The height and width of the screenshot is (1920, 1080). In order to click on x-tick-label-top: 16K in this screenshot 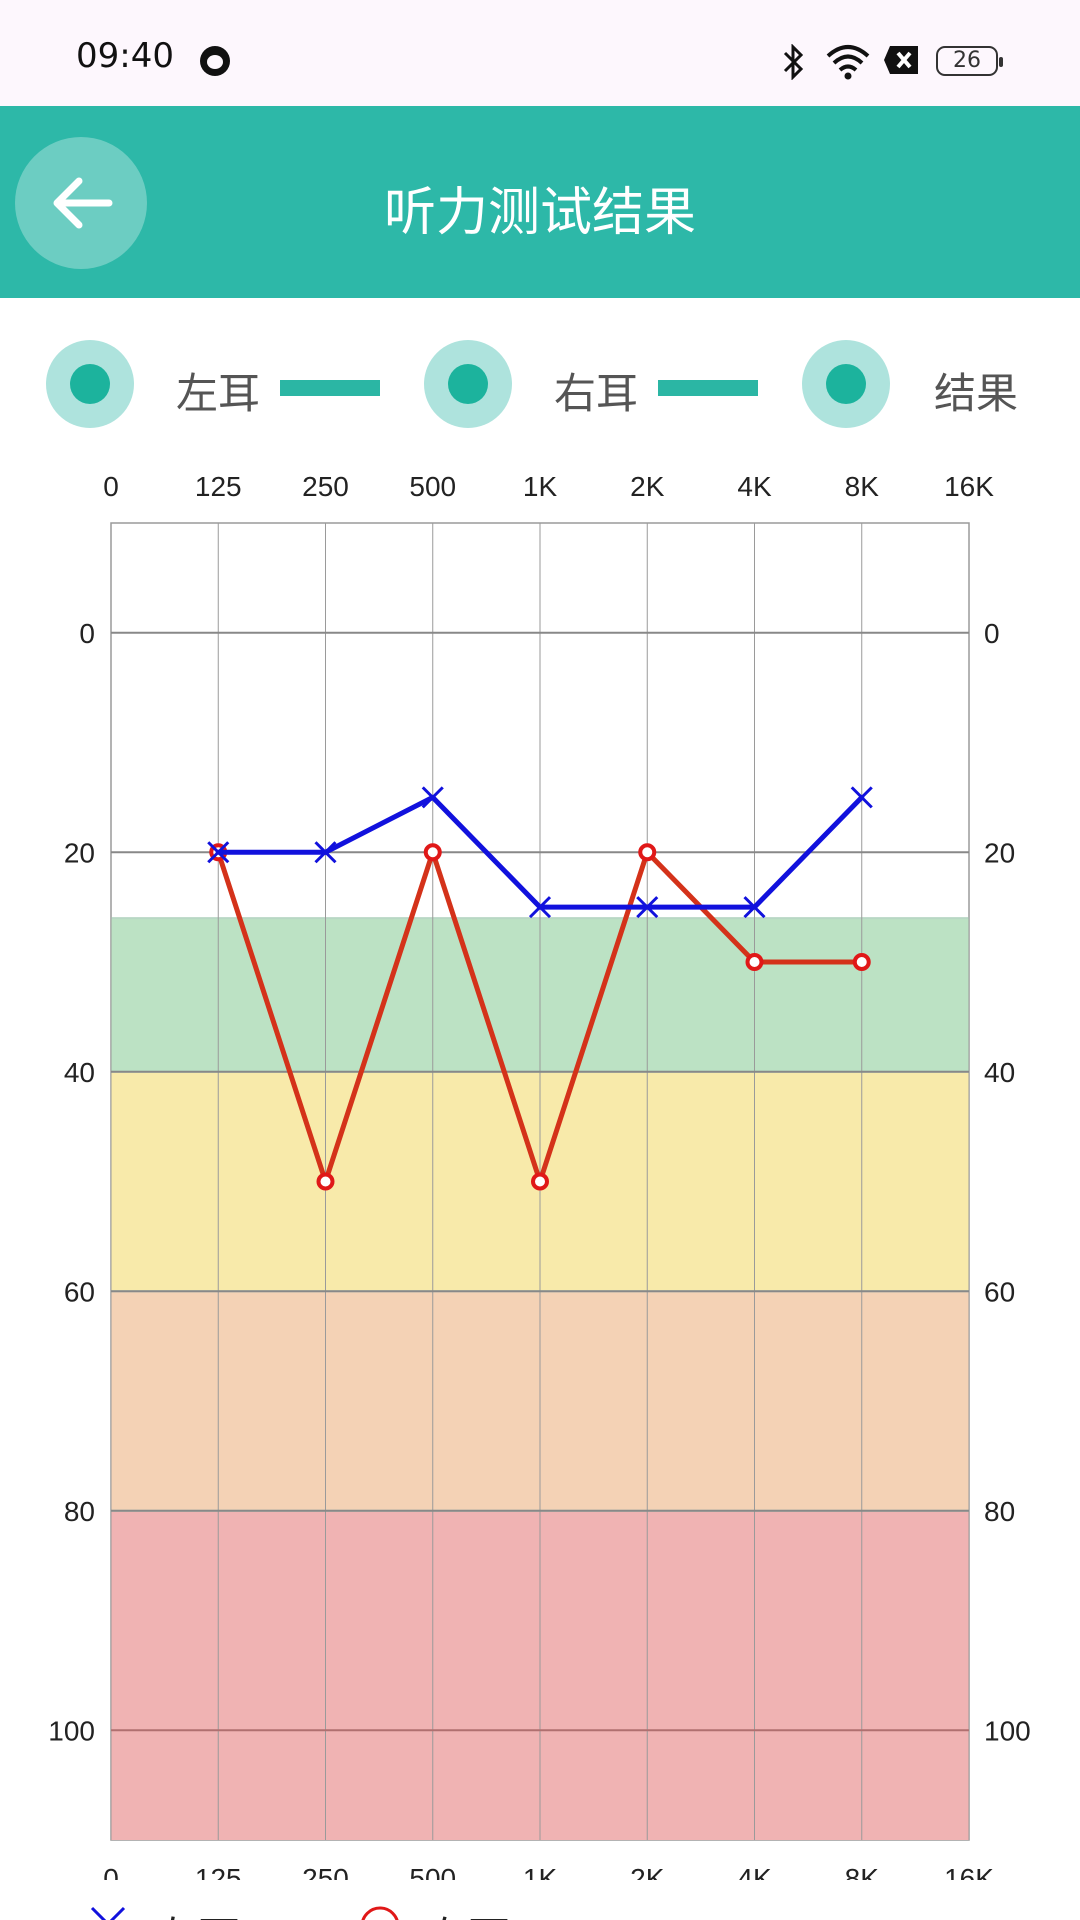, I will do `click(969, 486)`.